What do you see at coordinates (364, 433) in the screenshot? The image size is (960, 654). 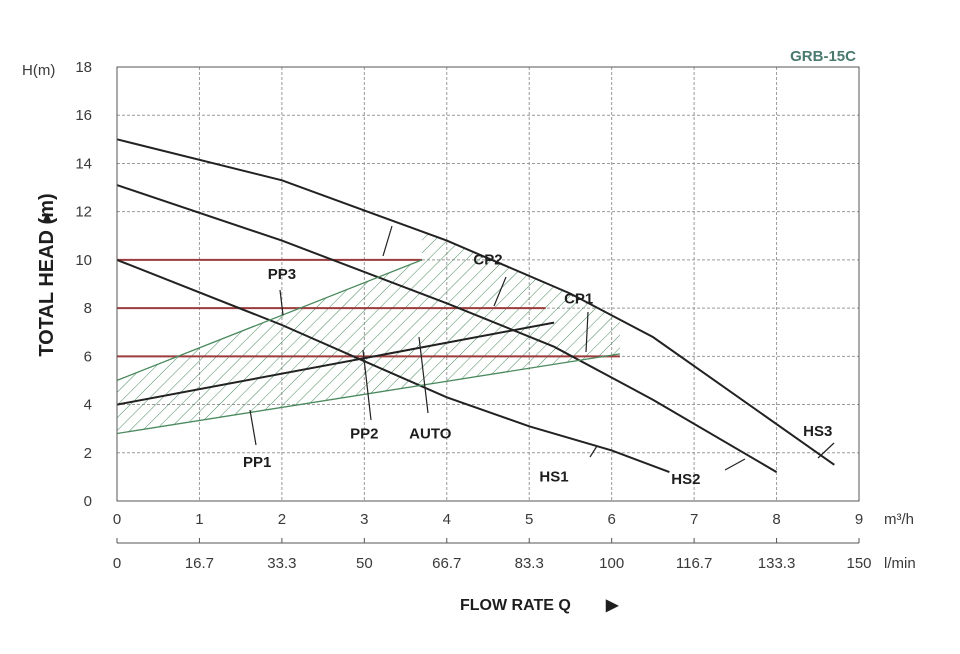 I see `label-pp2: PP2` at bounding box center [364, 433].